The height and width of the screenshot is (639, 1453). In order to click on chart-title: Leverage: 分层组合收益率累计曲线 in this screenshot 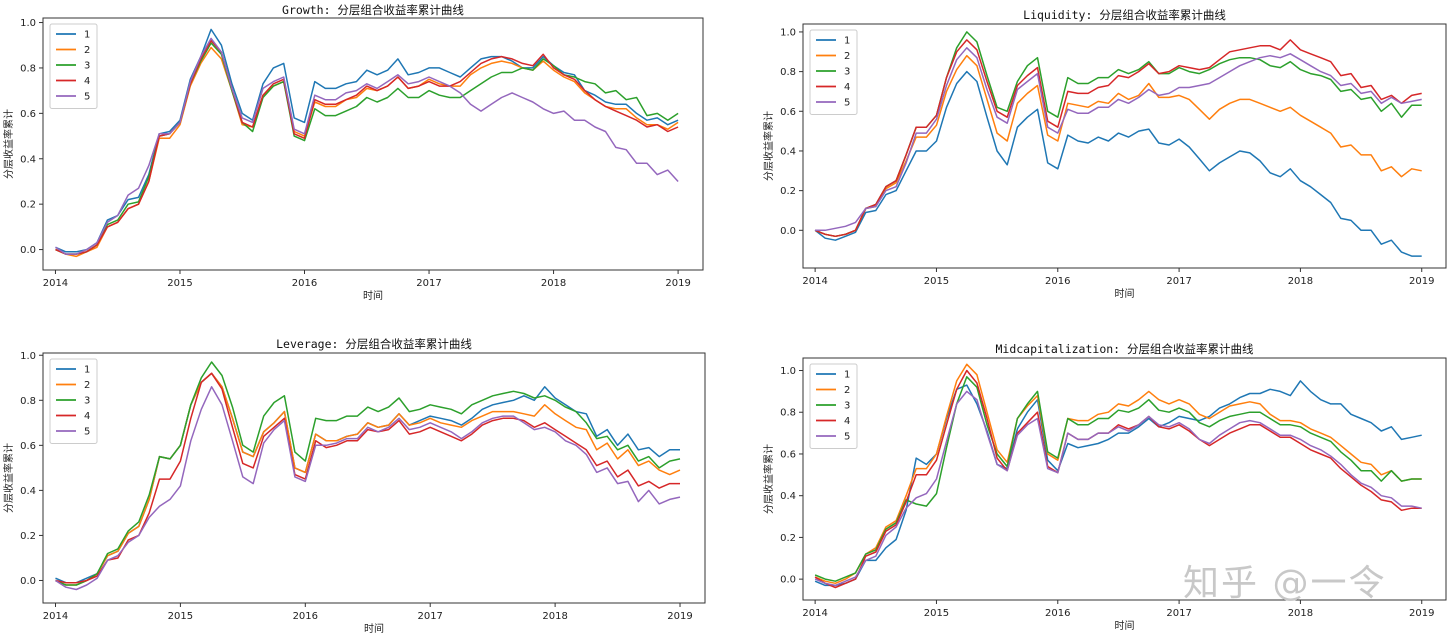, I will do `click(374, 344)`.